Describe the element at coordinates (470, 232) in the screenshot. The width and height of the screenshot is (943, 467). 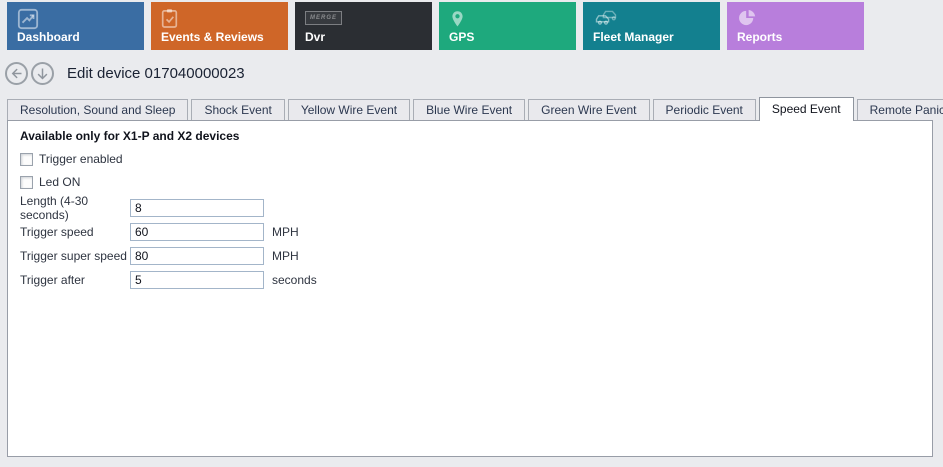
I see `trigger-speed-row: Trigger speed MPH` at that location.